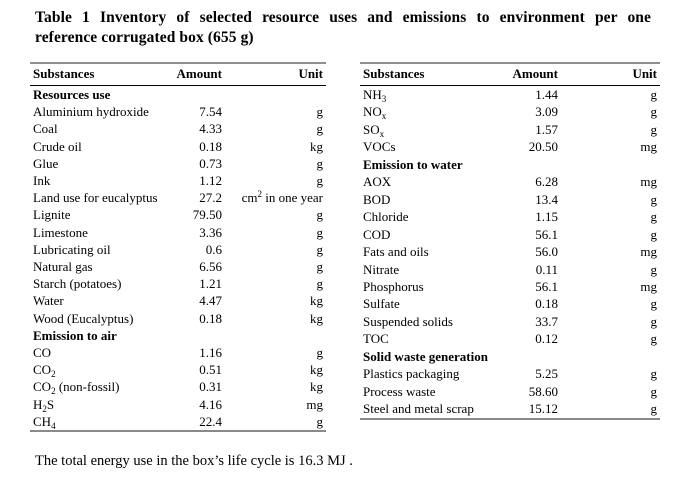 Image resolution: width=685 pixels, height=483 pixels. I want to click on table-row: CO2 0.51 kg, so click(178, 370).